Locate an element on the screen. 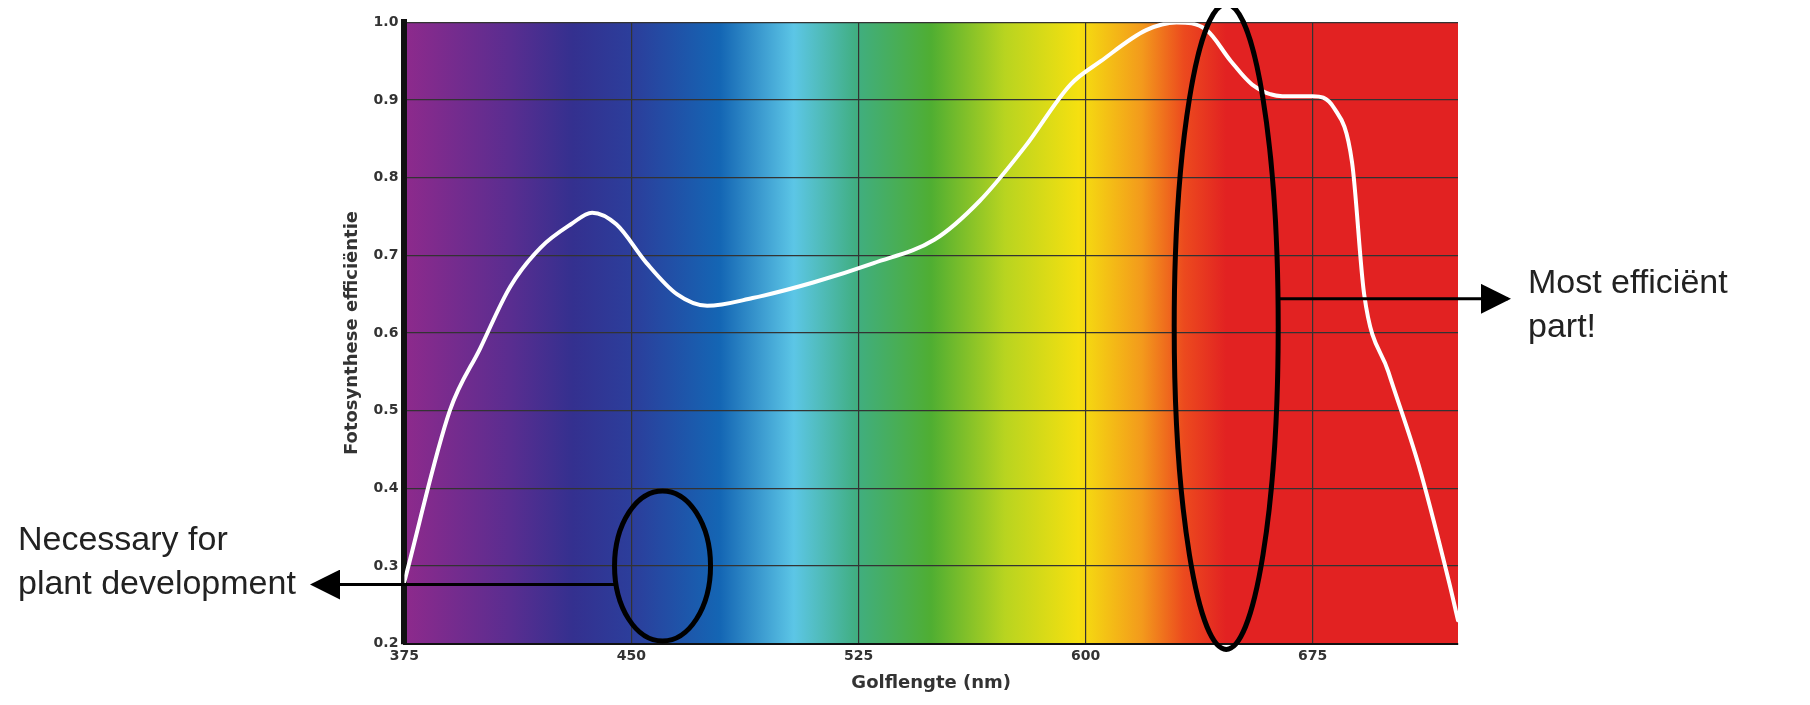 The height and width of the screenshot is (705, 1810). y-tick-label: 0.8 is located at coordinates (386, 176).